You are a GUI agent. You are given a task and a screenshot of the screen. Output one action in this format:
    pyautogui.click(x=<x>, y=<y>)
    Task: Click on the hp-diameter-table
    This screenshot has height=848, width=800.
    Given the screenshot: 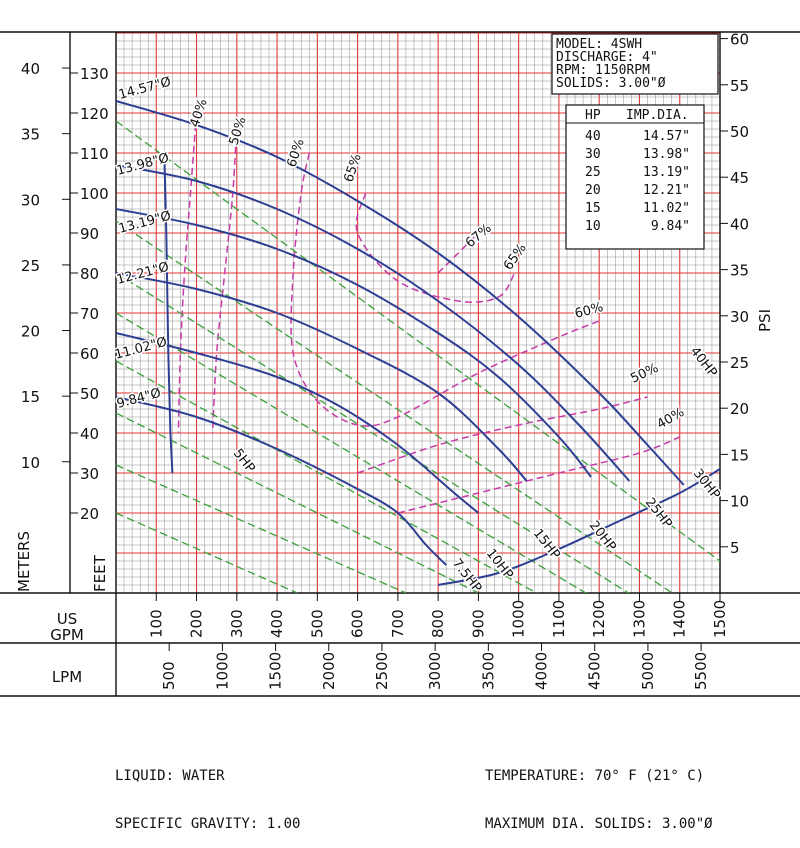 What is the action you would take?
    pyautogui.click(x=635, y=177)
    